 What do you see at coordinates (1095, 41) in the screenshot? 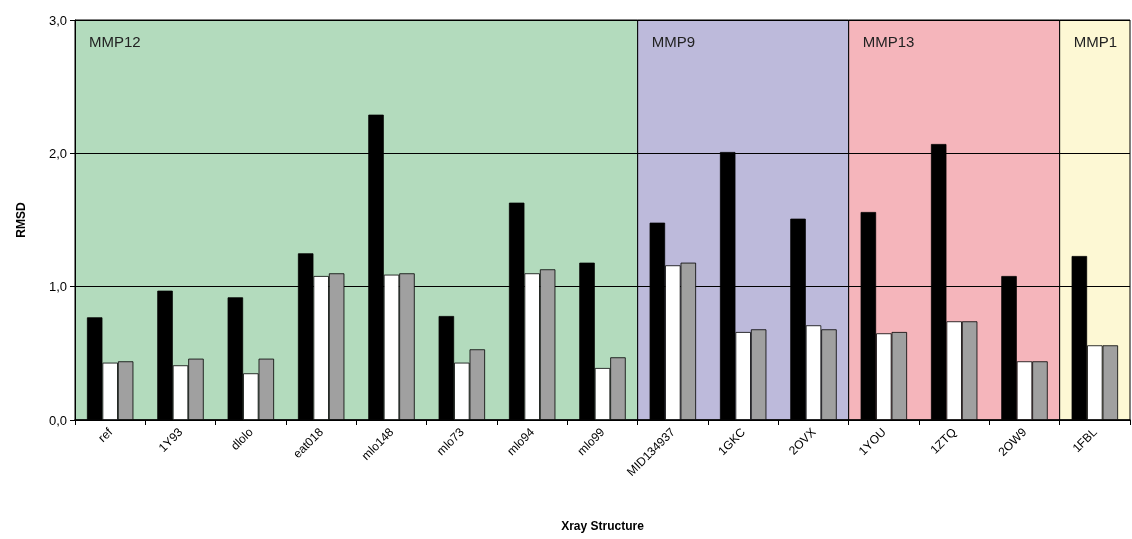
I see `band-label: MMP1` at bounding box center [1095, 41].